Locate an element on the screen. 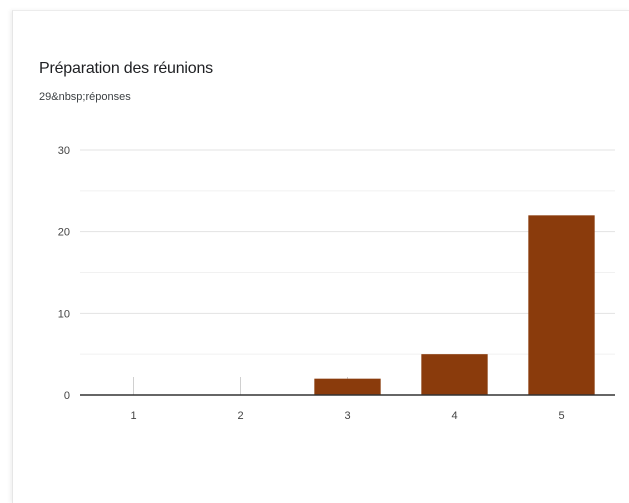  chart-title: Préparation des réunions is located at coordinates (126, 68).